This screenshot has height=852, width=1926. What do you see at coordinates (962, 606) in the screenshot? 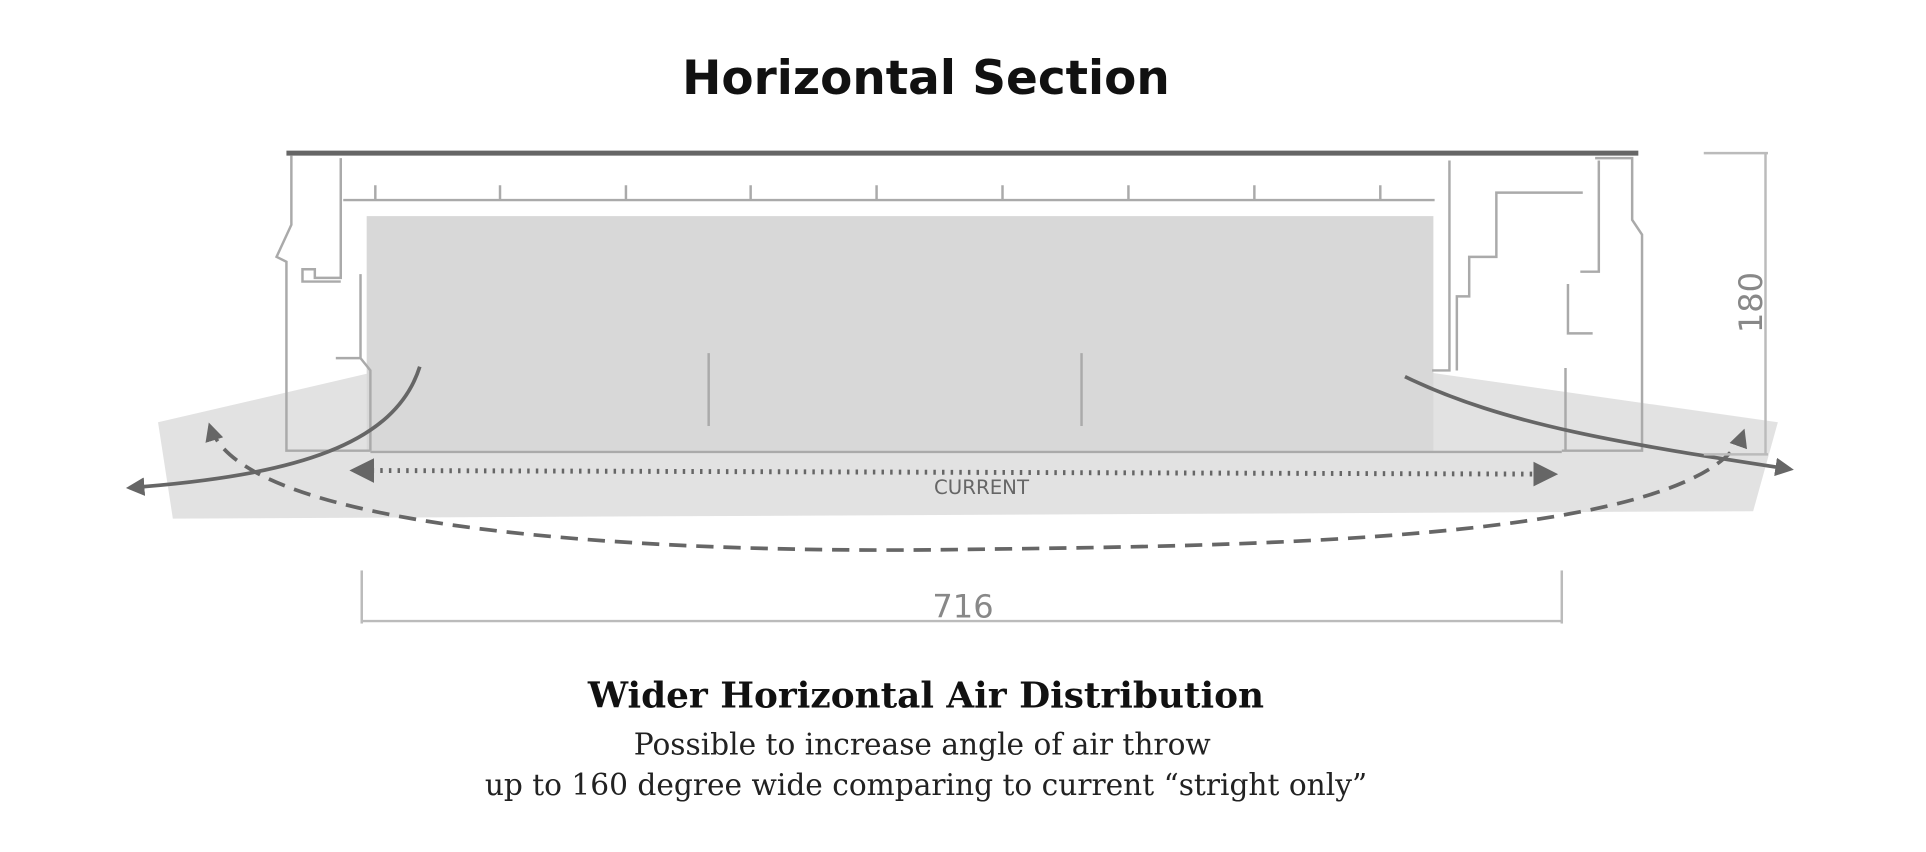
I see `width-label: 716` at bounding box center [962, 606].